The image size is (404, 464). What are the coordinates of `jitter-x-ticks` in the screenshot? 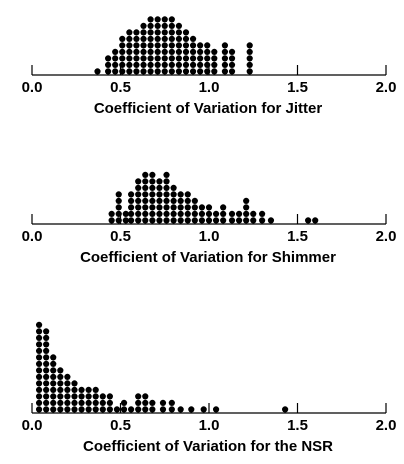 It's located at (209, 70).